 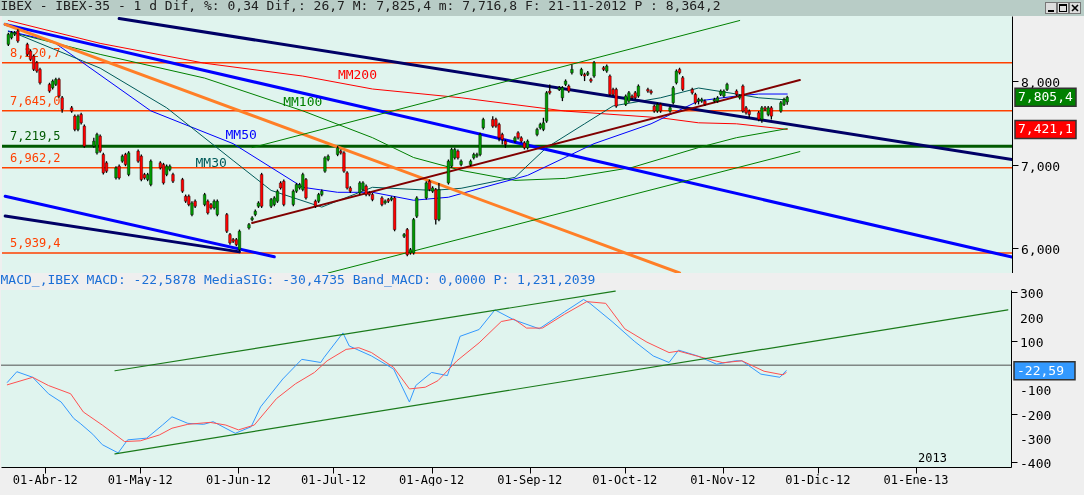 What do you see at coordinates (241, 134) in the screenshot?
I see `series-label: MM50` at bounding box center [241, 134].